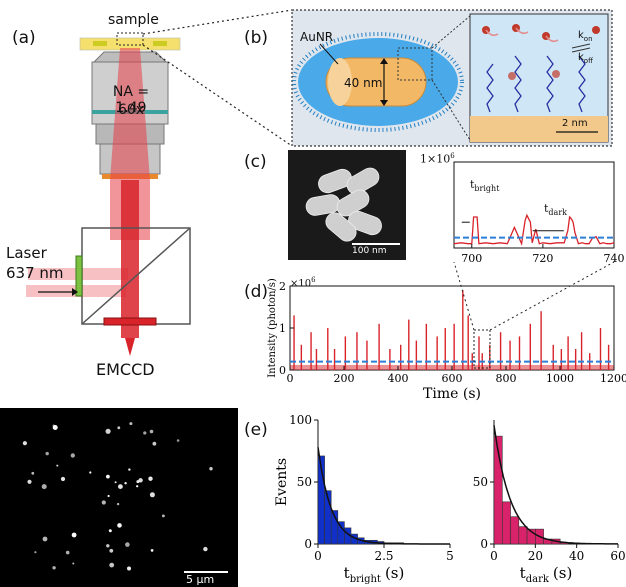  Describe the element at coordinates (369, 251) in the screenshot. I see `sem-scale-label: 100 nm` at that location.